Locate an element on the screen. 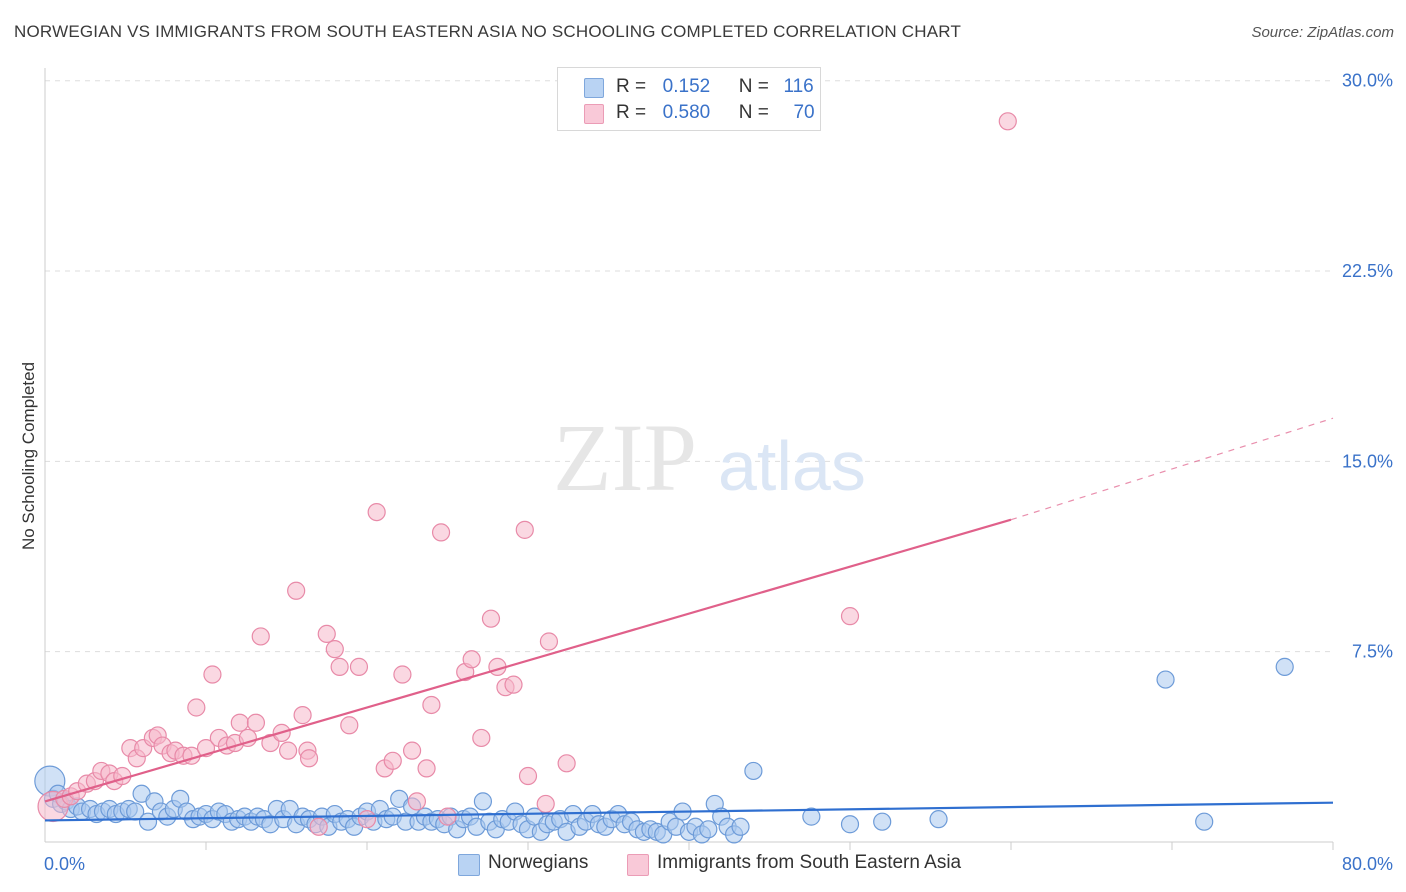  x-tick-label-max: 80.0% is located at coordinates (1367, 864).